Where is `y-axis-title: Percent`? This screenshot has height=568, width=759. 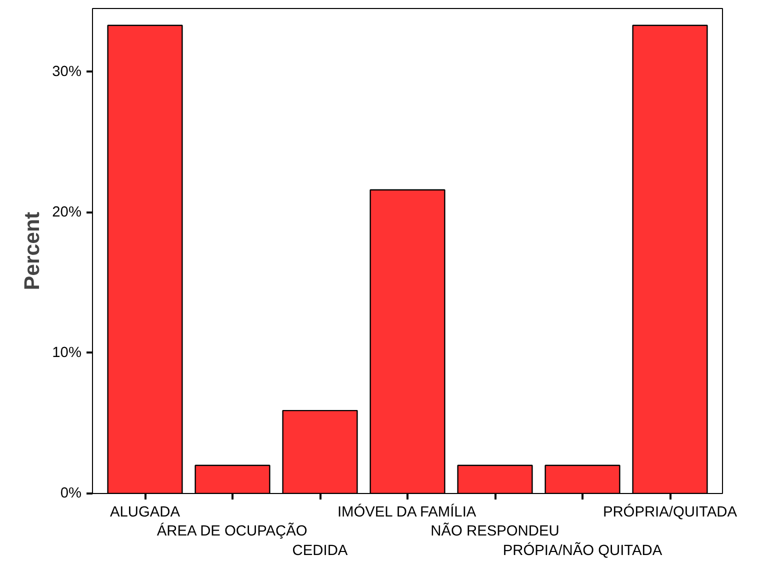
y-axis-title: Percent is located at coordinates (32, 251).